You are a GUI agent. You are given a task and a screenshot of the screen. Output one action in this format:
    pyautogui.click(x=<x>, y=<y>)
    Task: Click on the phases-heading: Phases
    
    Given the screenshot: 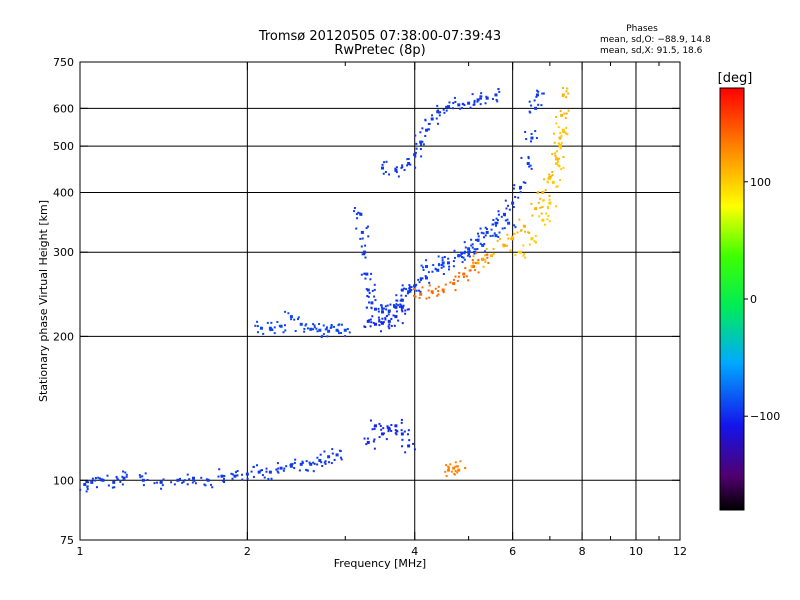 What is the action you would take?
    pyautogui.click(x=642, y=29)
    